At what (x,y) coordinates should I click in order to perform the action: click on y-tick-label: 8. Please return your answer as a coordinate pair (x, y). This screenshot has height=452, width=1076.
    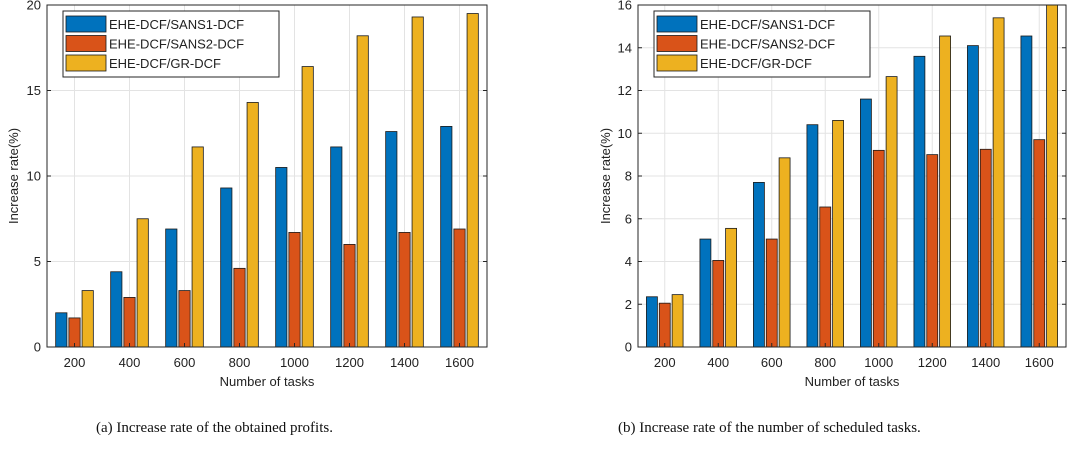
    Looking at the image, I should click on (628, 176).